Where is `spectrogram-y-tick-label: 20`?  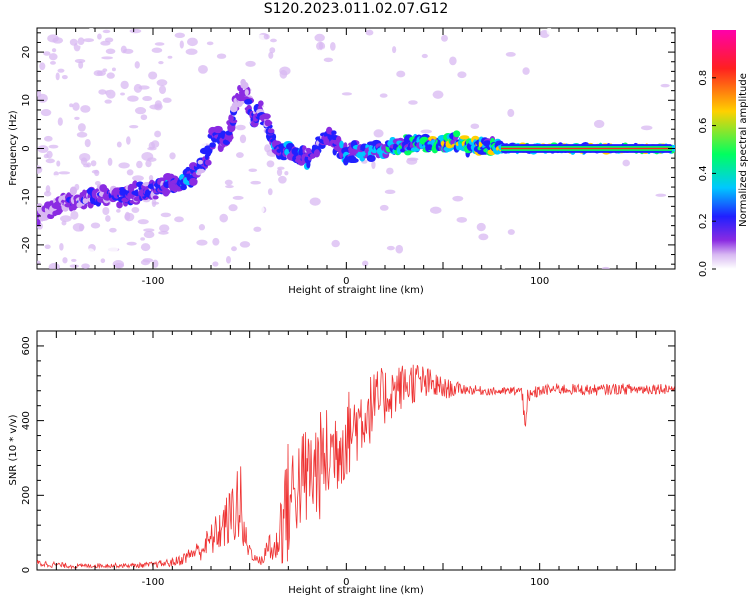 spectrogram-y-tick-label: 20 is located at coordinates (26, 52).